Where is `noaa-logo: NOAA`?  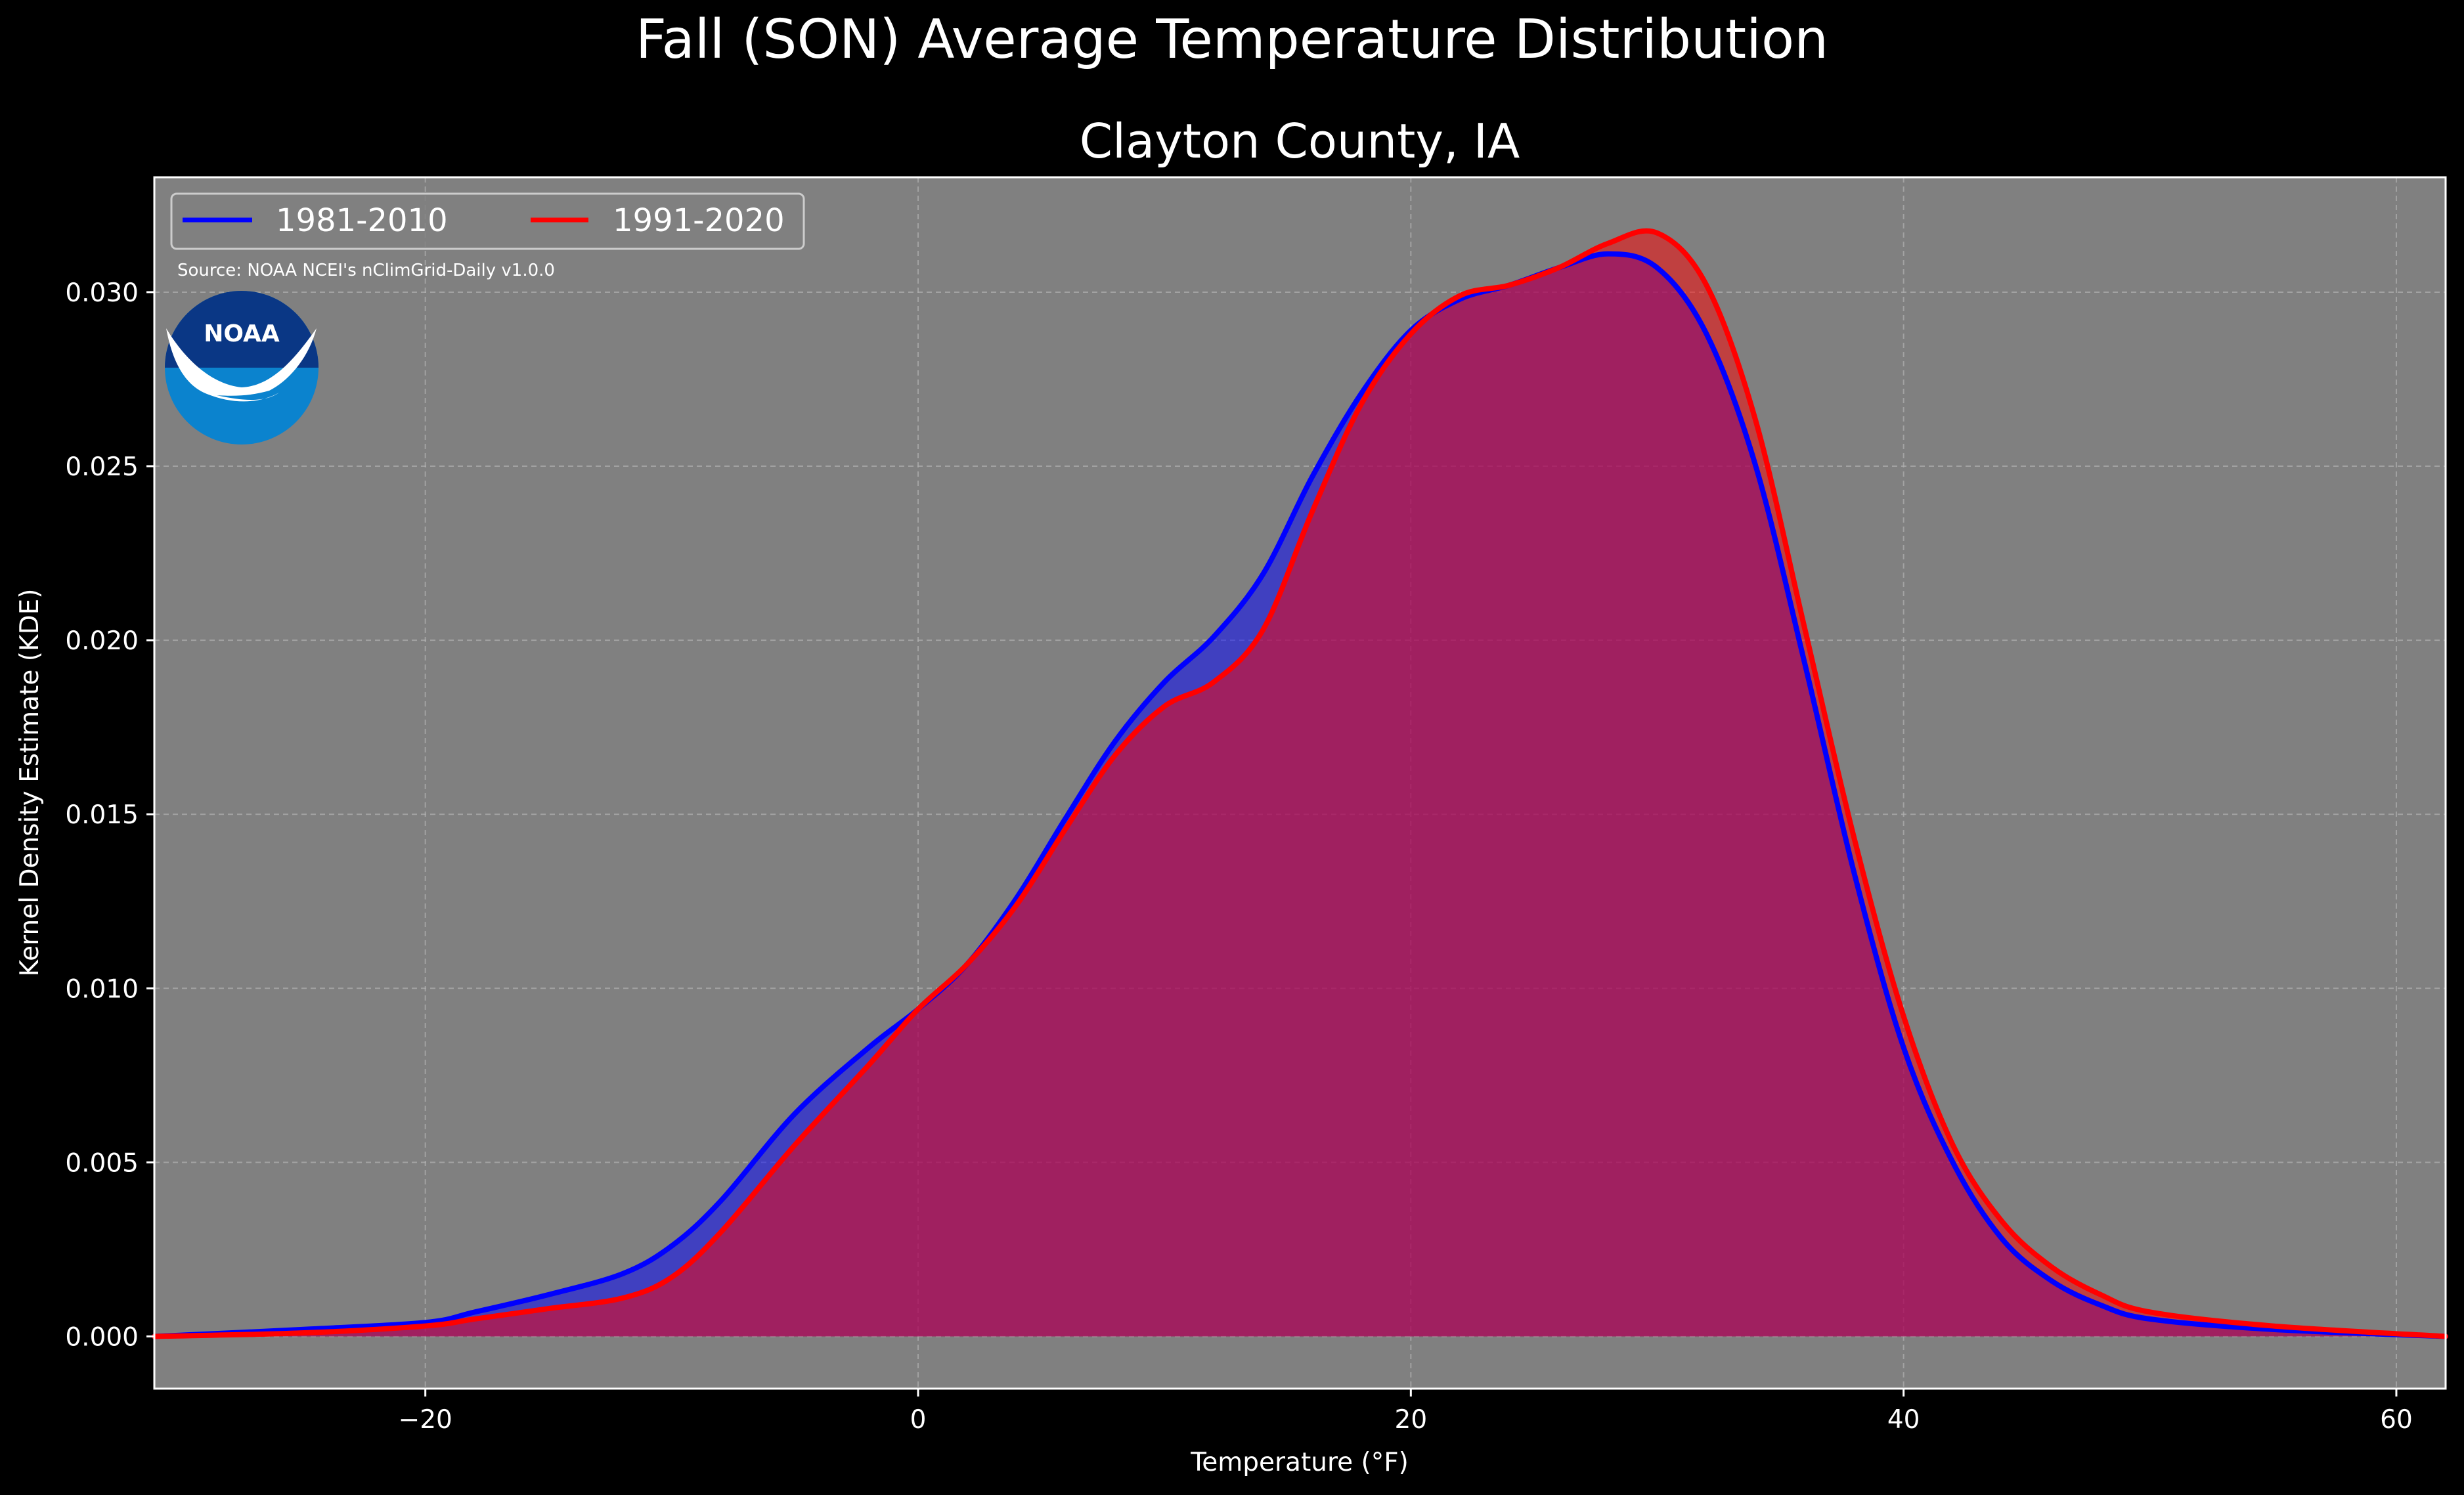 noaa-logo: NOAA is located at coordinates (242, 367).